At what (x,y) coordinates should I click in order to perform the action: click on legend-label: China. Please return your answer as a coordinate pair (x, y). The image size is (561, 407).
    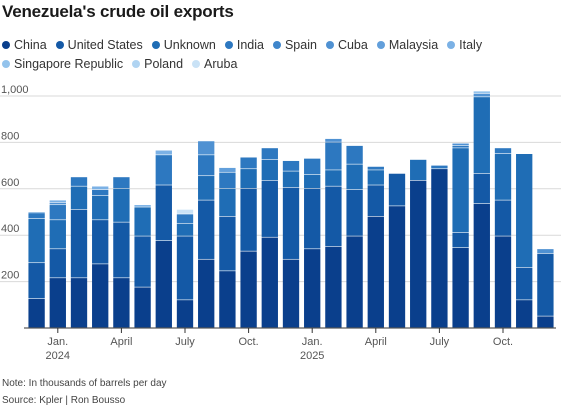
    Looking at the image, I should click on (30, 45).